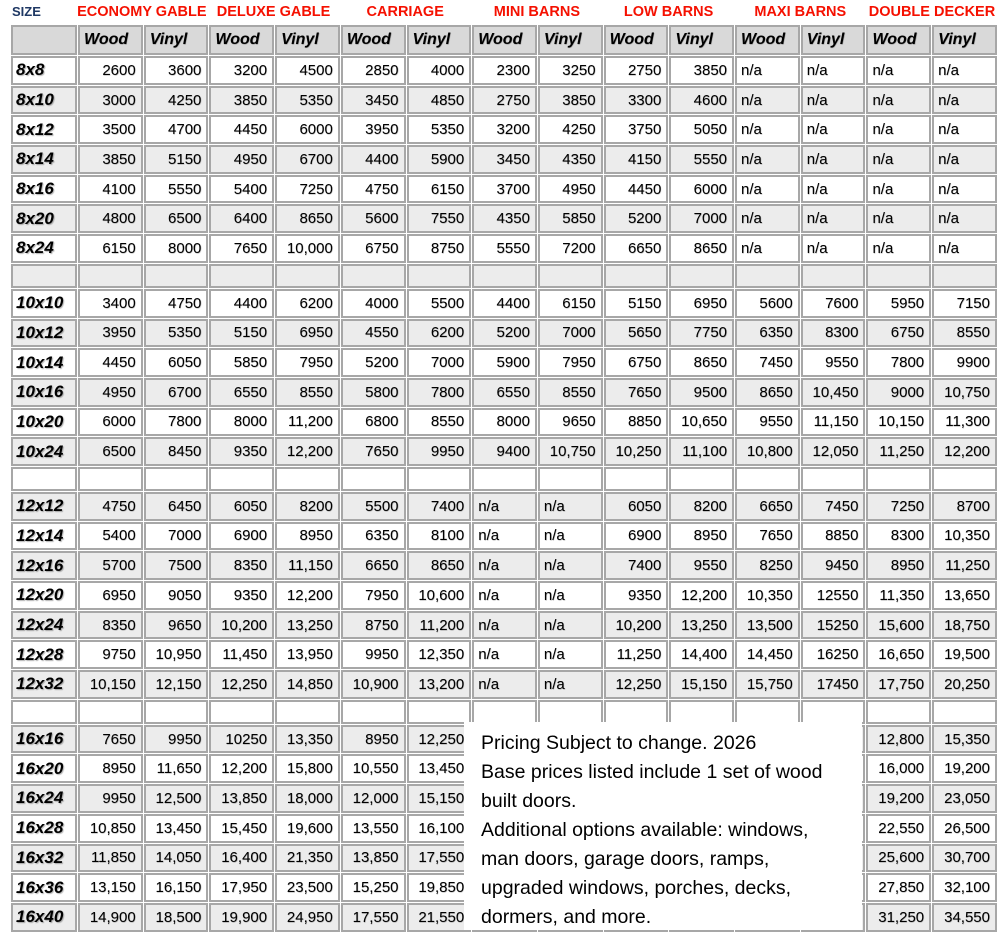  Describe the element at coordinates (110, 422) in the screenshot. I see `price-cell: 6000` at that location.